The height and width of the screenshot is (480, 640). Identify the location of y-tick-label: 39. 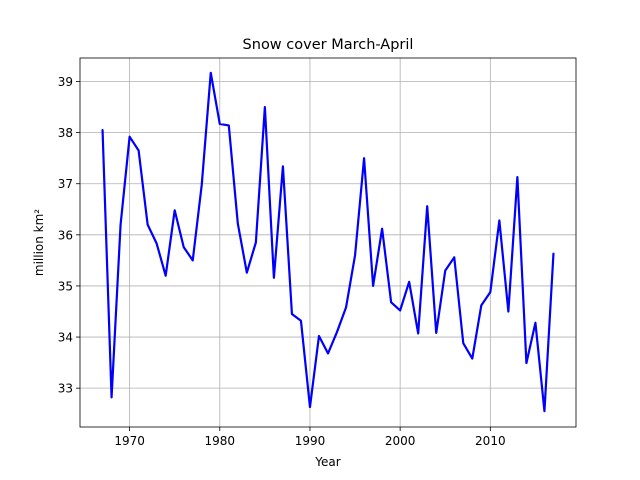
(65, 82).